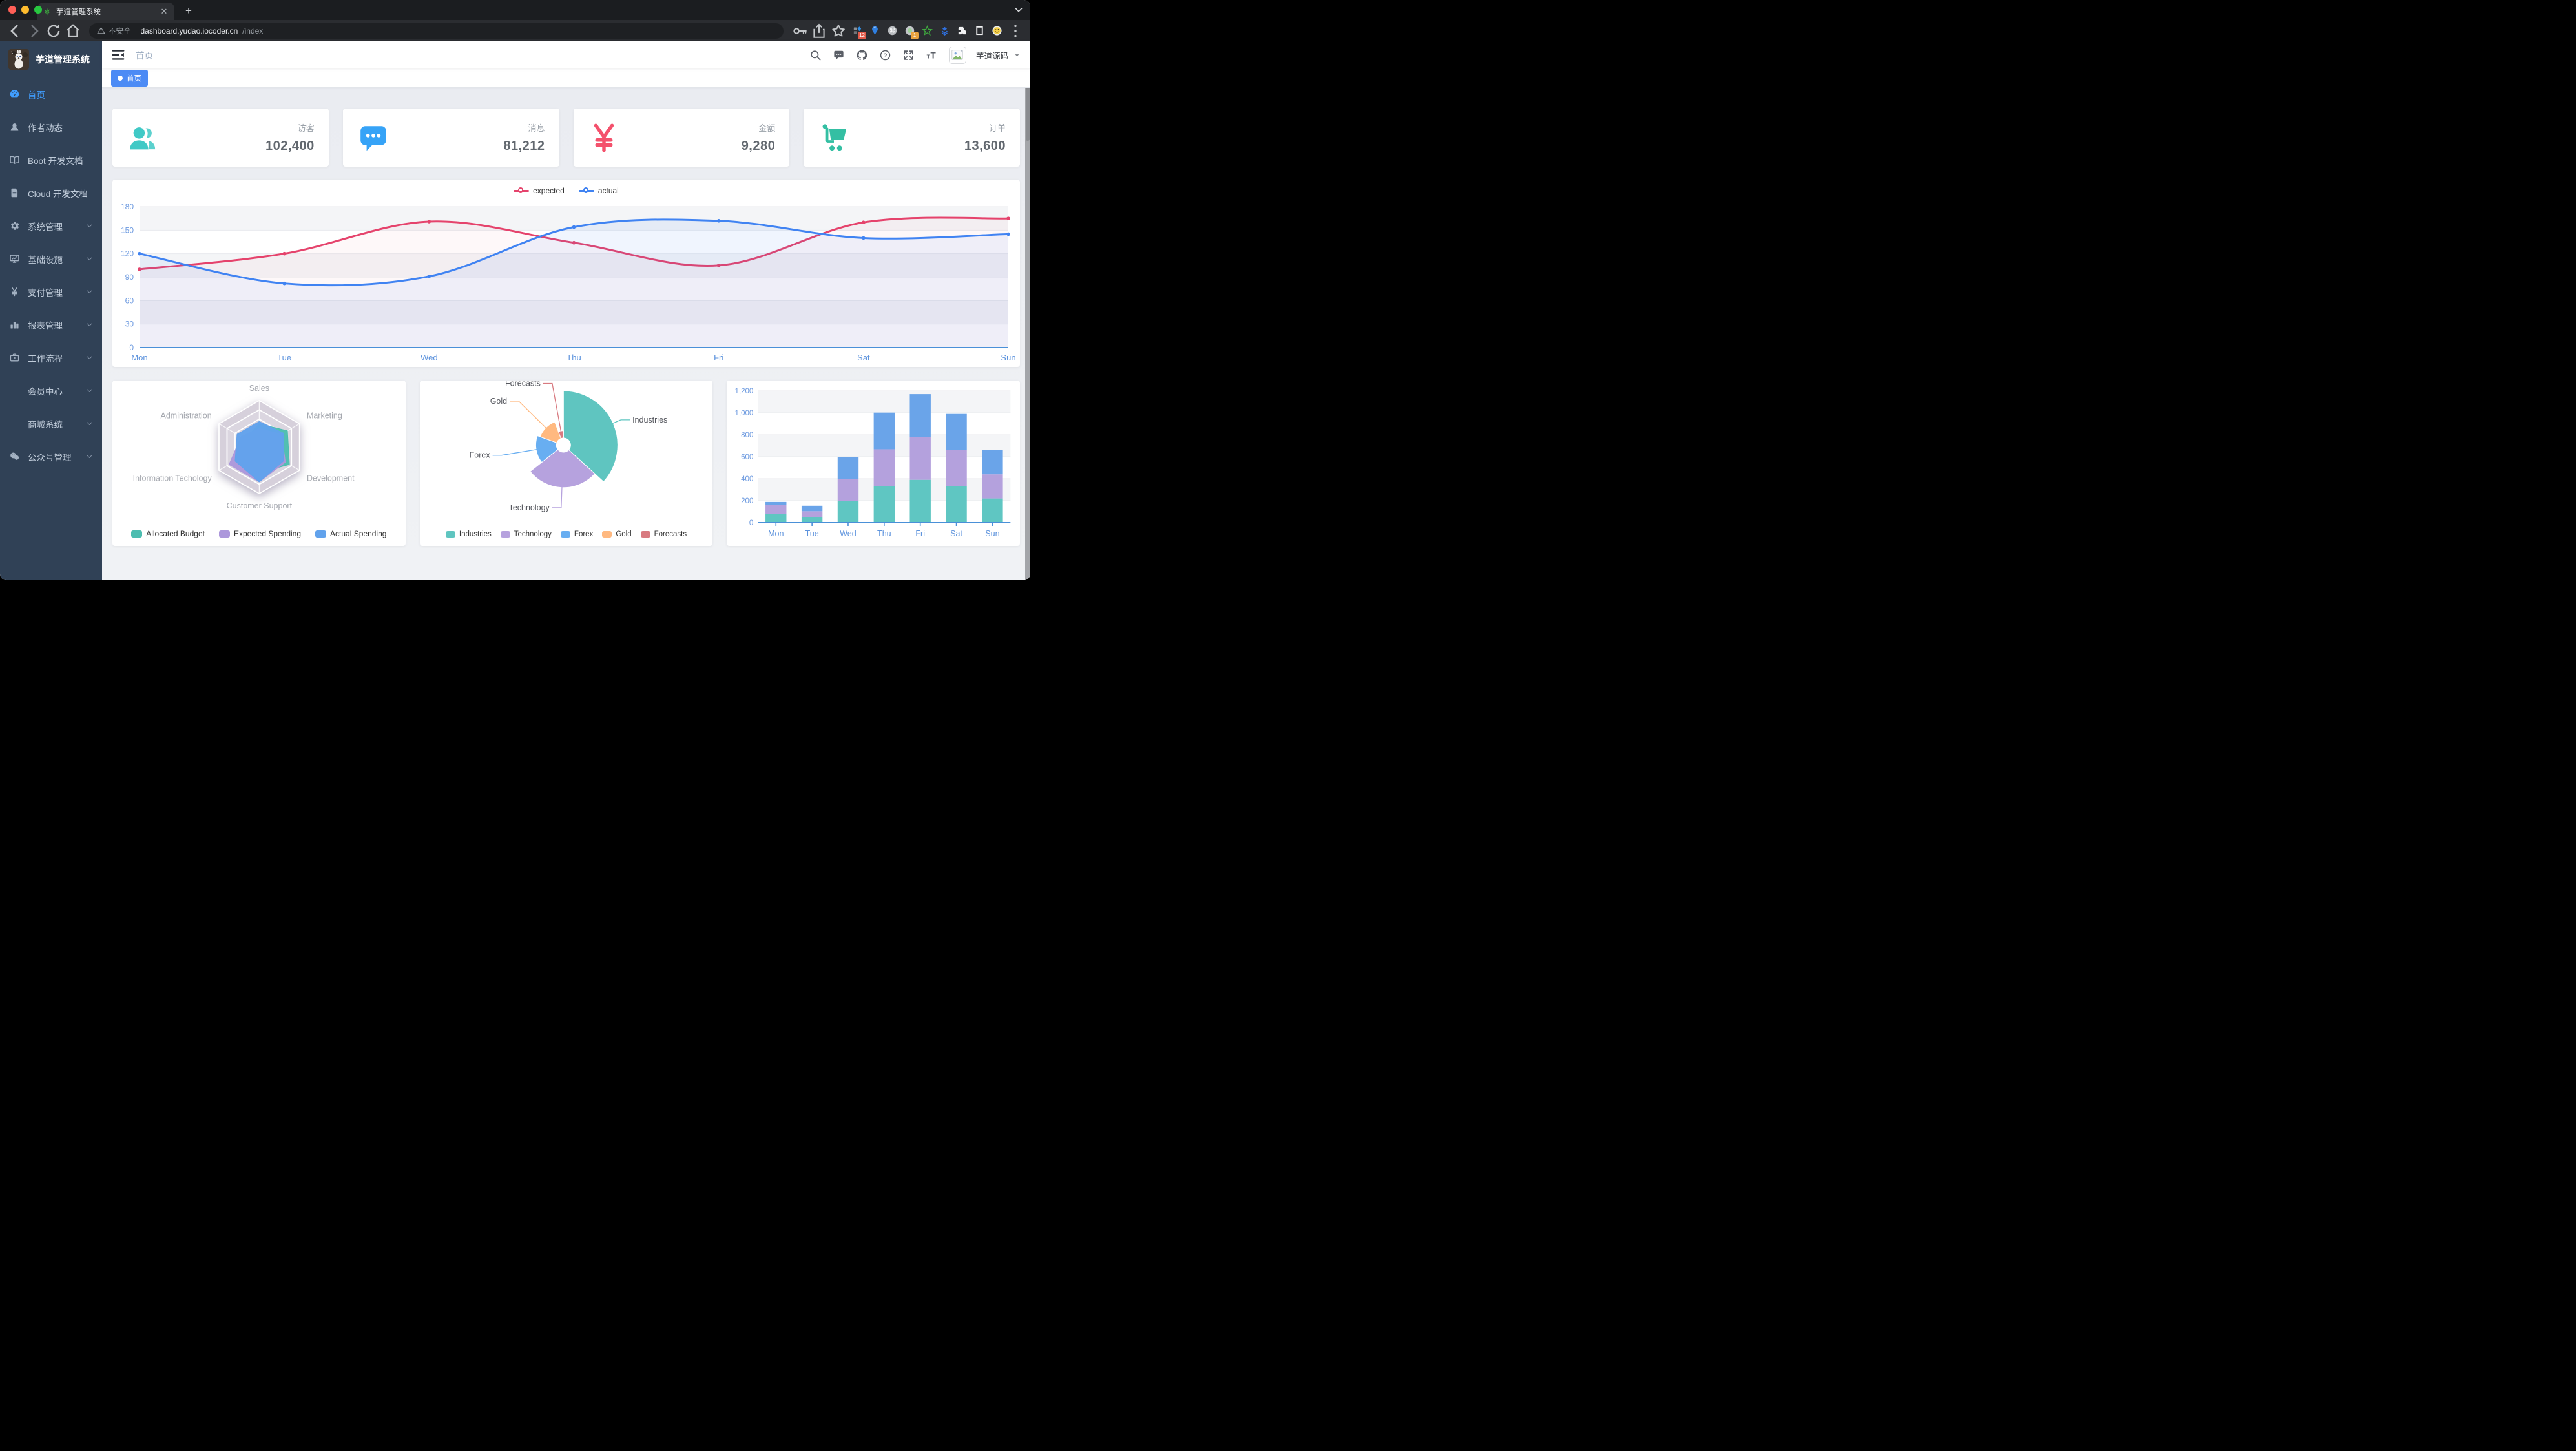 The height and width of the screenshot is (1451, 2576). I want to click on svg-text: 150, so click(127, 230).